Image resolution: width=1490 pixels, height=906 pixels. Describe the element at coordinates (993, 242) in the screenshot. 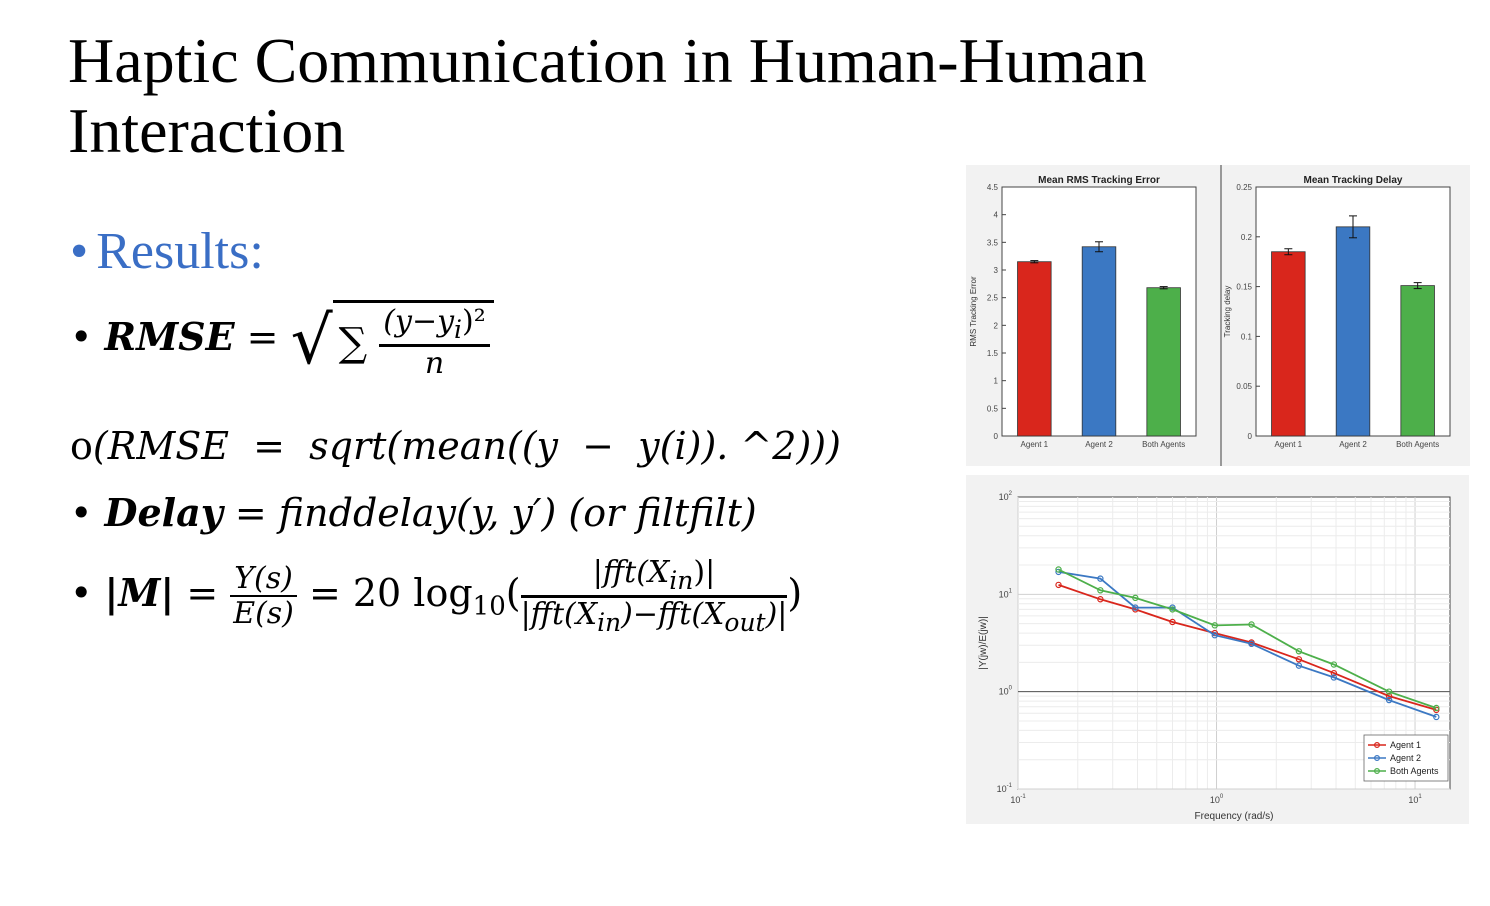

I see `y-tick-label: 3.5` at that location.